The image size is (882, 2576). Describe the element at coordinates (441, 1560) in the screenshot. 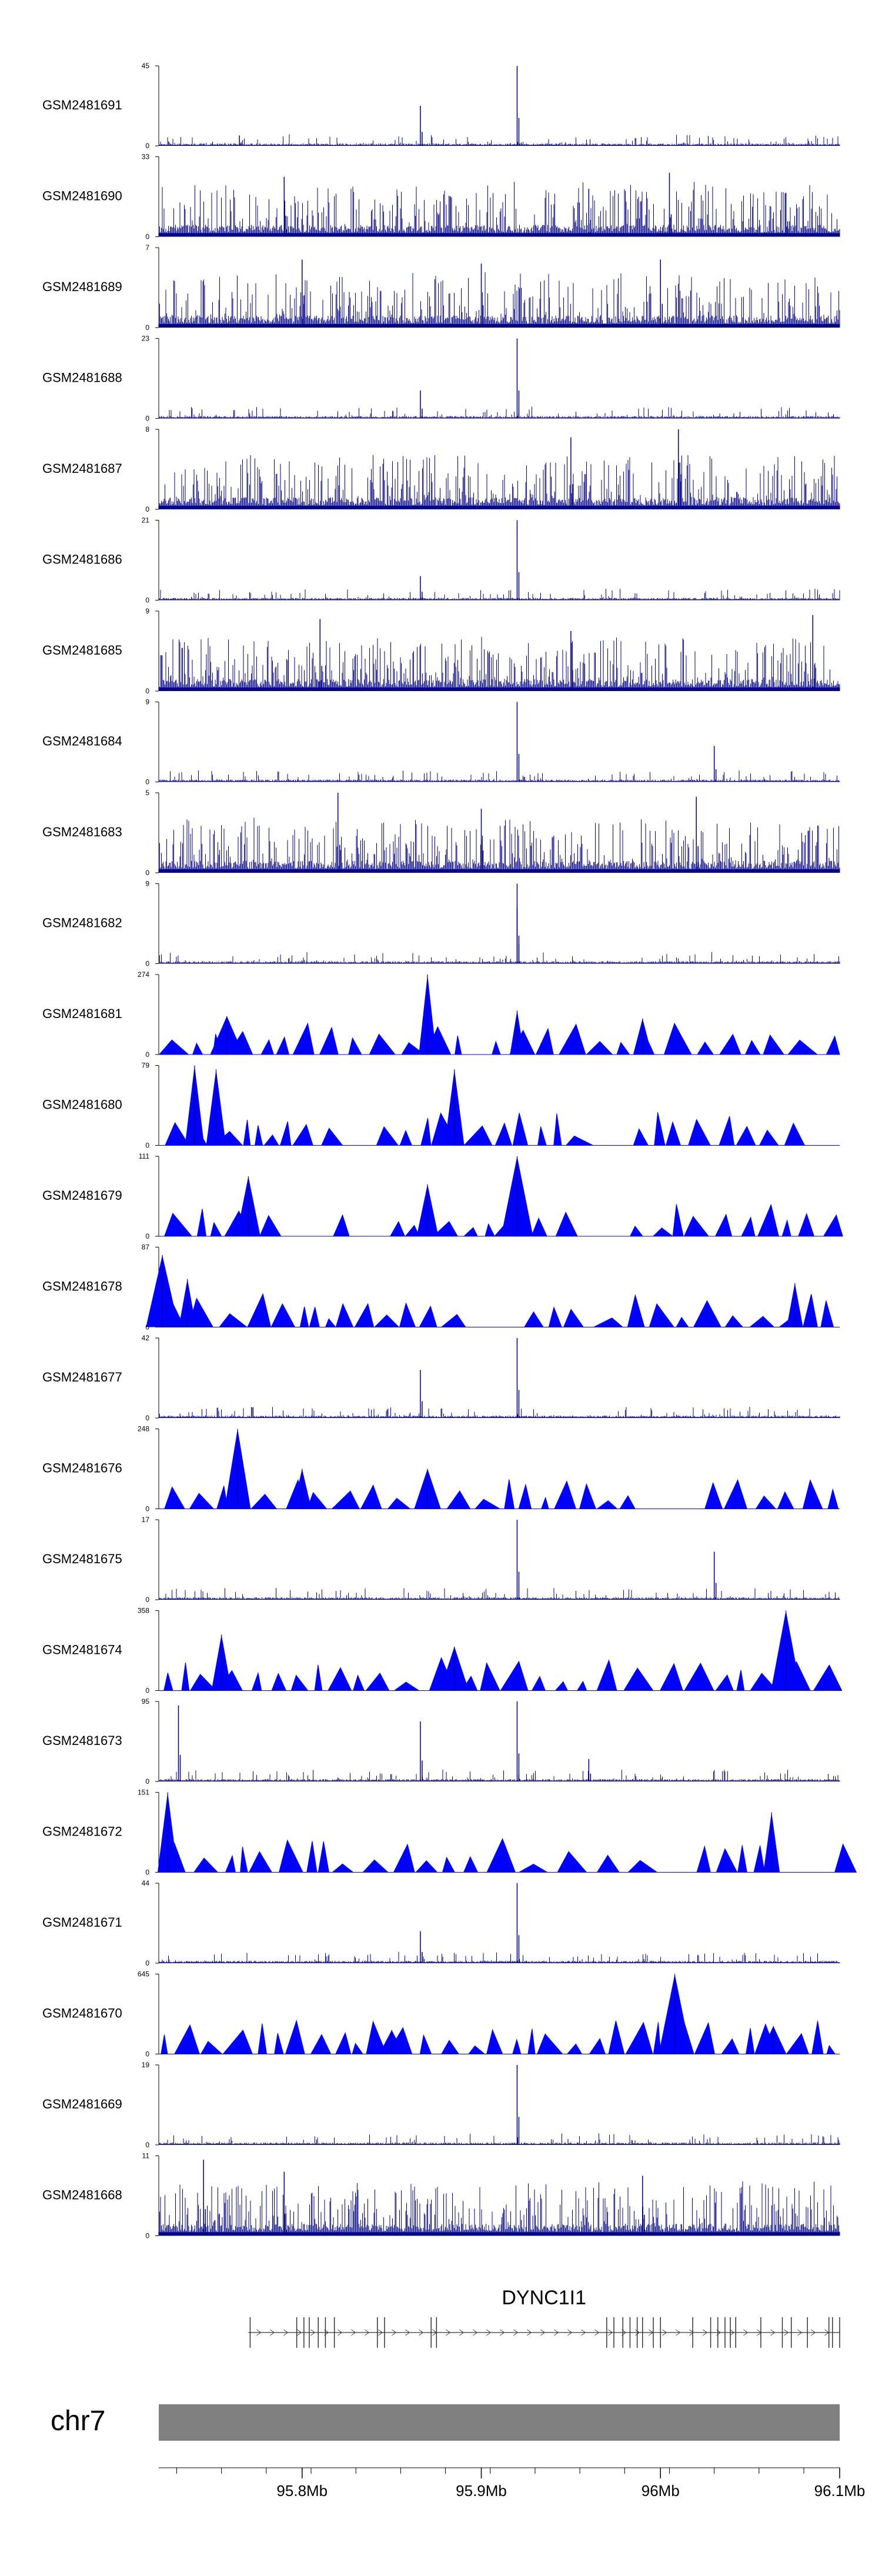

I see `coverage-track: GSM2481675 17 0` at that location.